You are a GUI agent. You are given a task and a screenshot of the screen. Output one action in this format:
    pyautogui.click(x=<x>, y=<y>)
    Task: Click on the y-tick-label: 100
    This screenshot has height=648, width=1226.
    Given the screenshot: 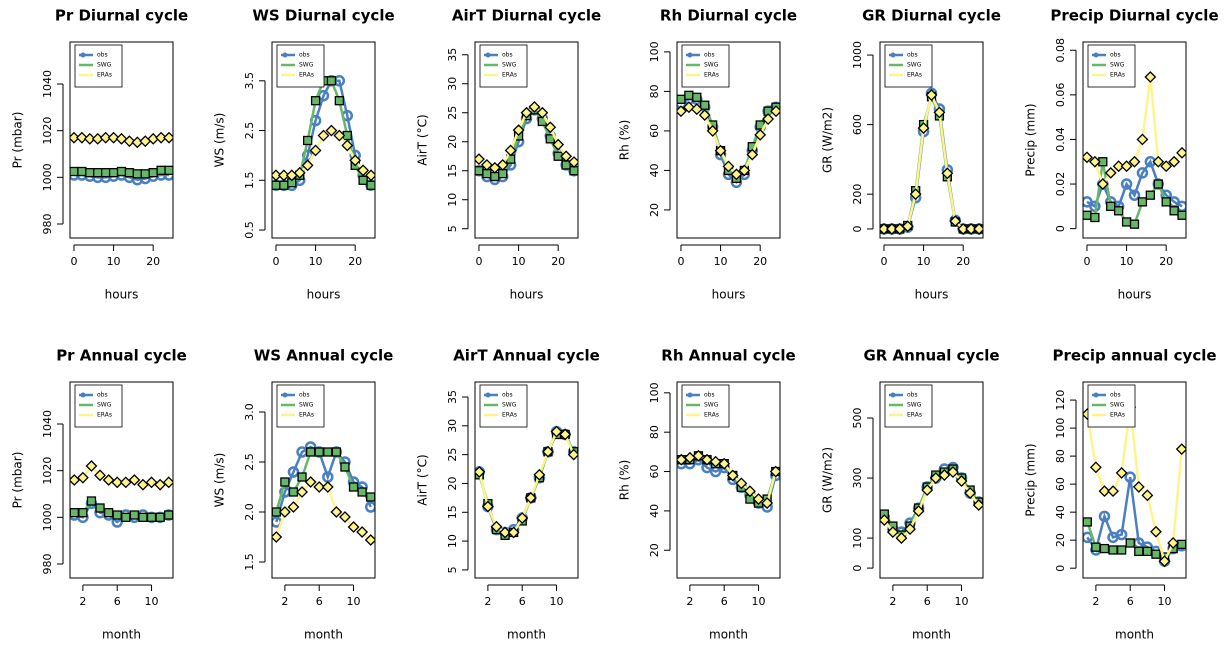 What is the action you would take?
    pyautogui.click(x=1060, y=428)
    